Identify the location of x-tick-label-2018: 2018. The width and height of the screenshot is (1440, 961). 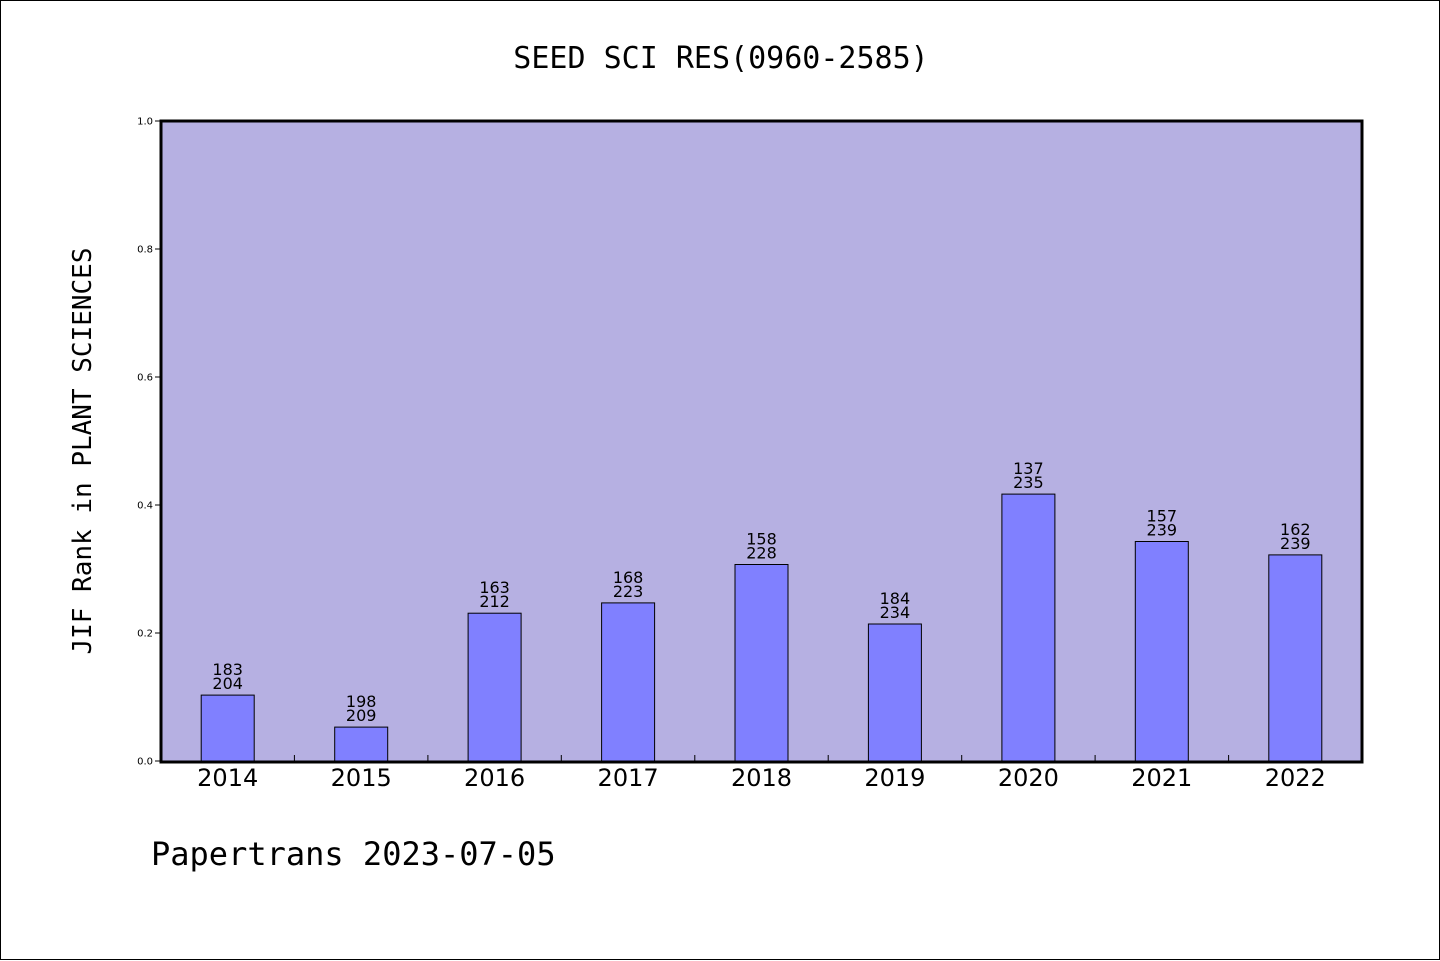
(761, 778).